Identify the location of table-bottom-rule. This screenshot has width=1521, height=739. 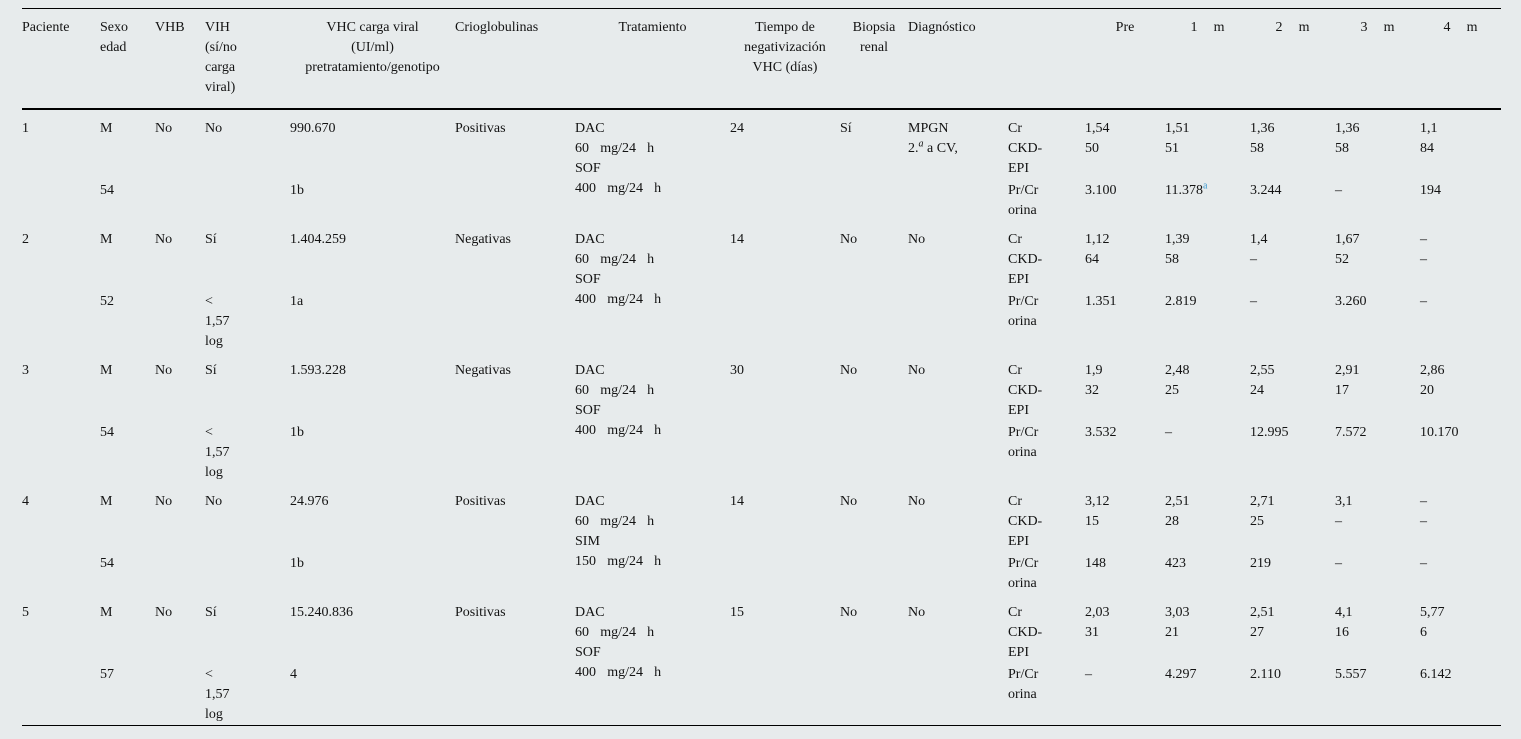
(761, 725).